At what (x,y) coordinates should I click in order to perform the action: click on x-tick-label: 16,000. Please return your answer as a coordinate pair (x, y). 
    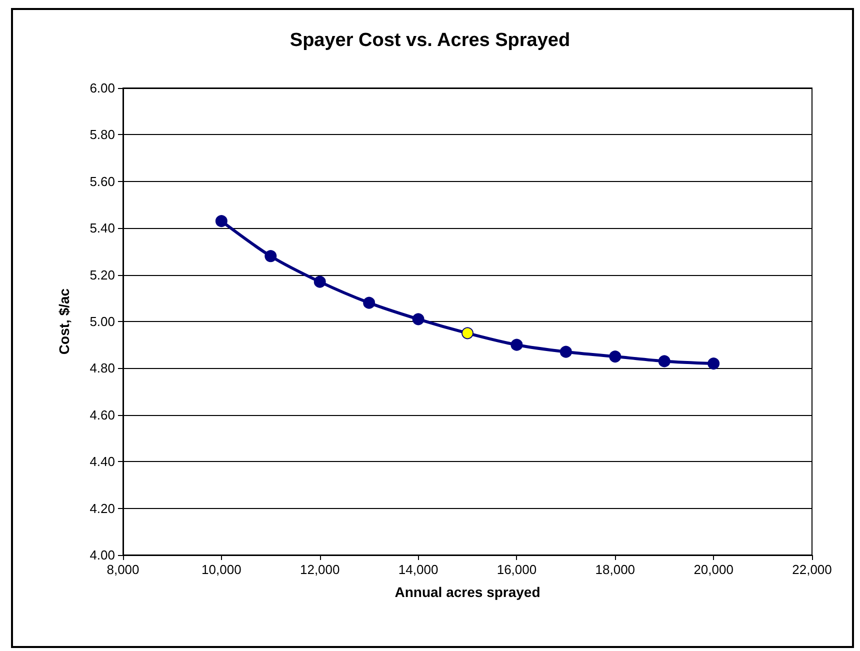
    Looking at the image, I should click on (516, 569).